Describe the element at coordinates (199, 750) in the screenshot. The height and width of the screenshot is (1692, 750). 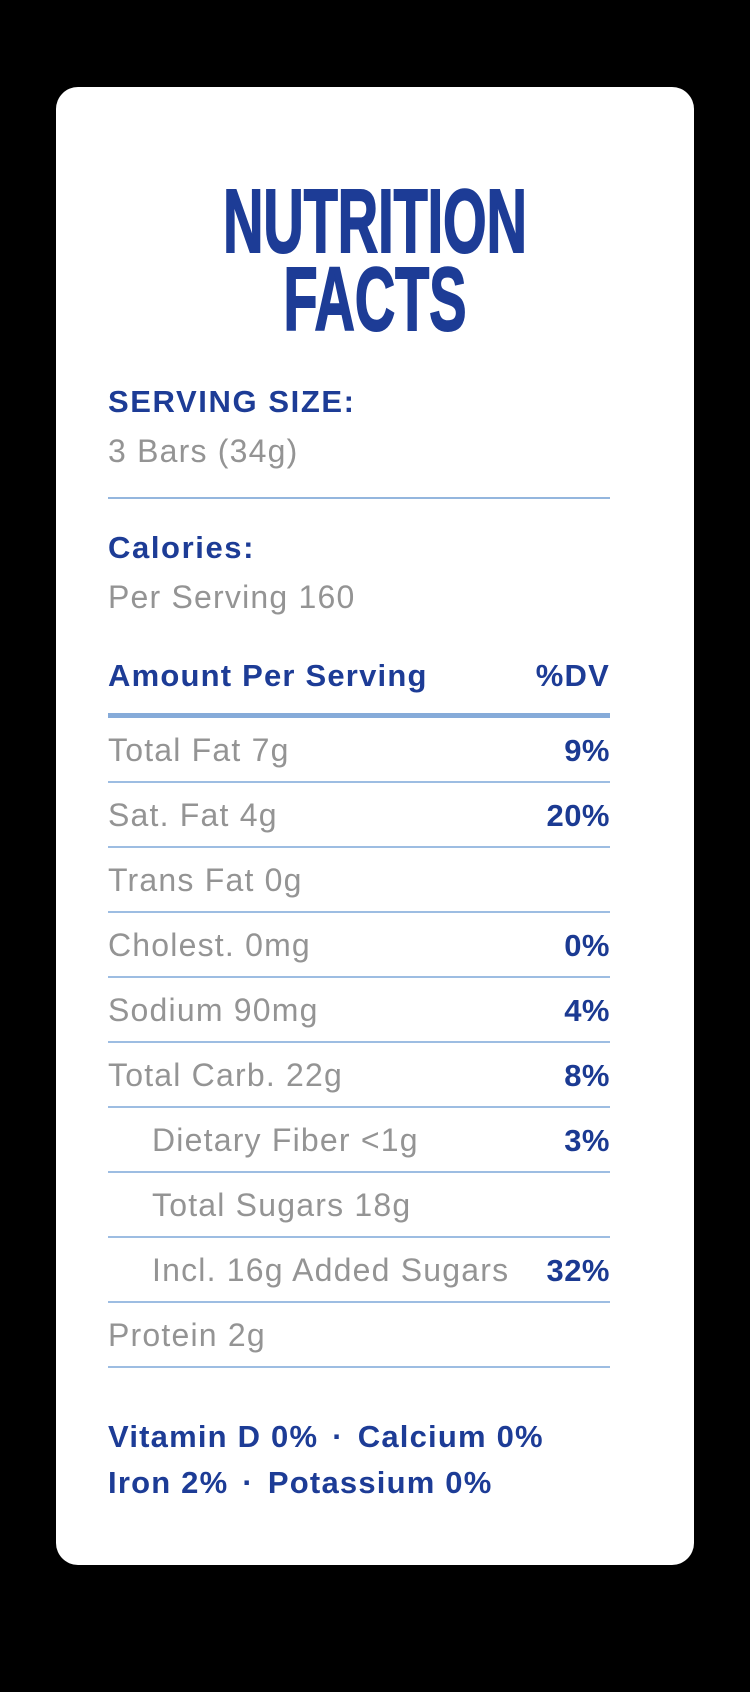
I see `nutrient-label: Total Fat 7g` at that location.